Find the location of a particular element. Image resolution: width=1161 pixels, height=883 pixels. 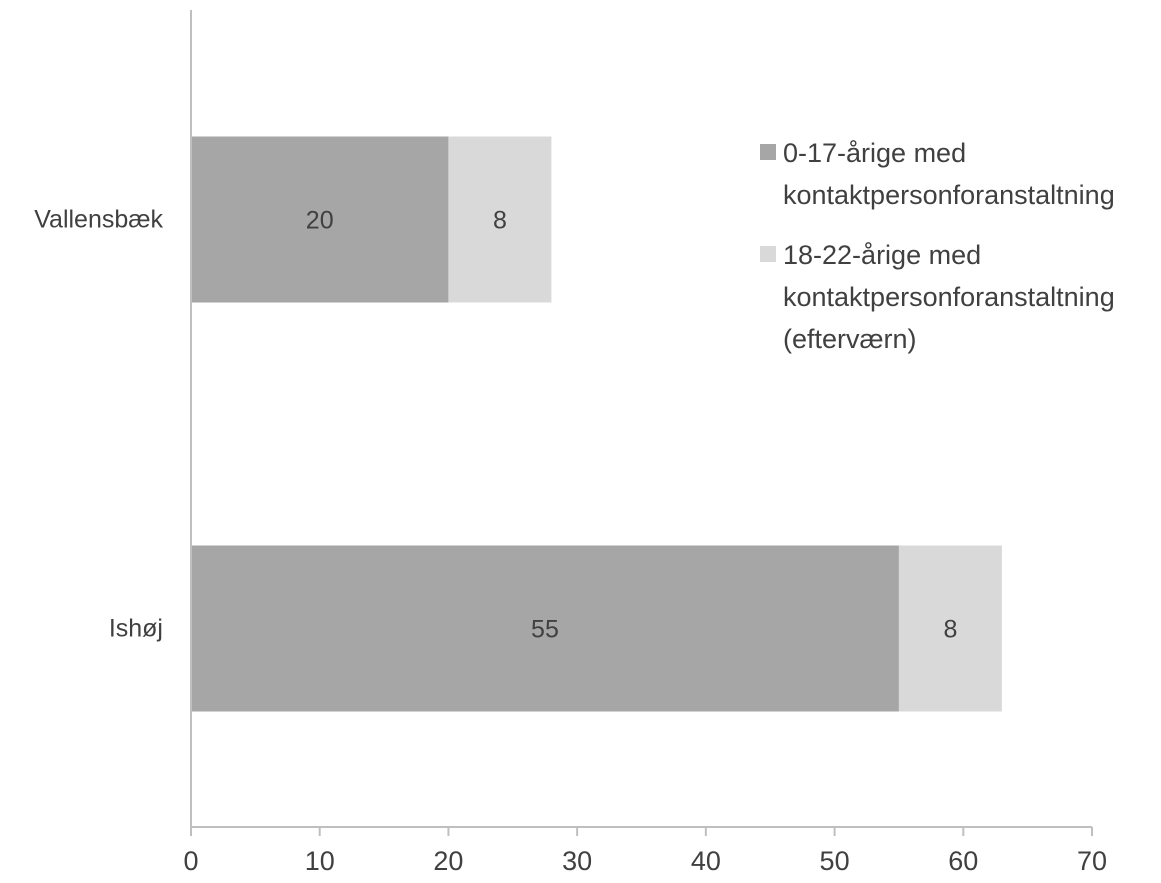

x-tick-label: 30 is located at coordinates (577, 861).